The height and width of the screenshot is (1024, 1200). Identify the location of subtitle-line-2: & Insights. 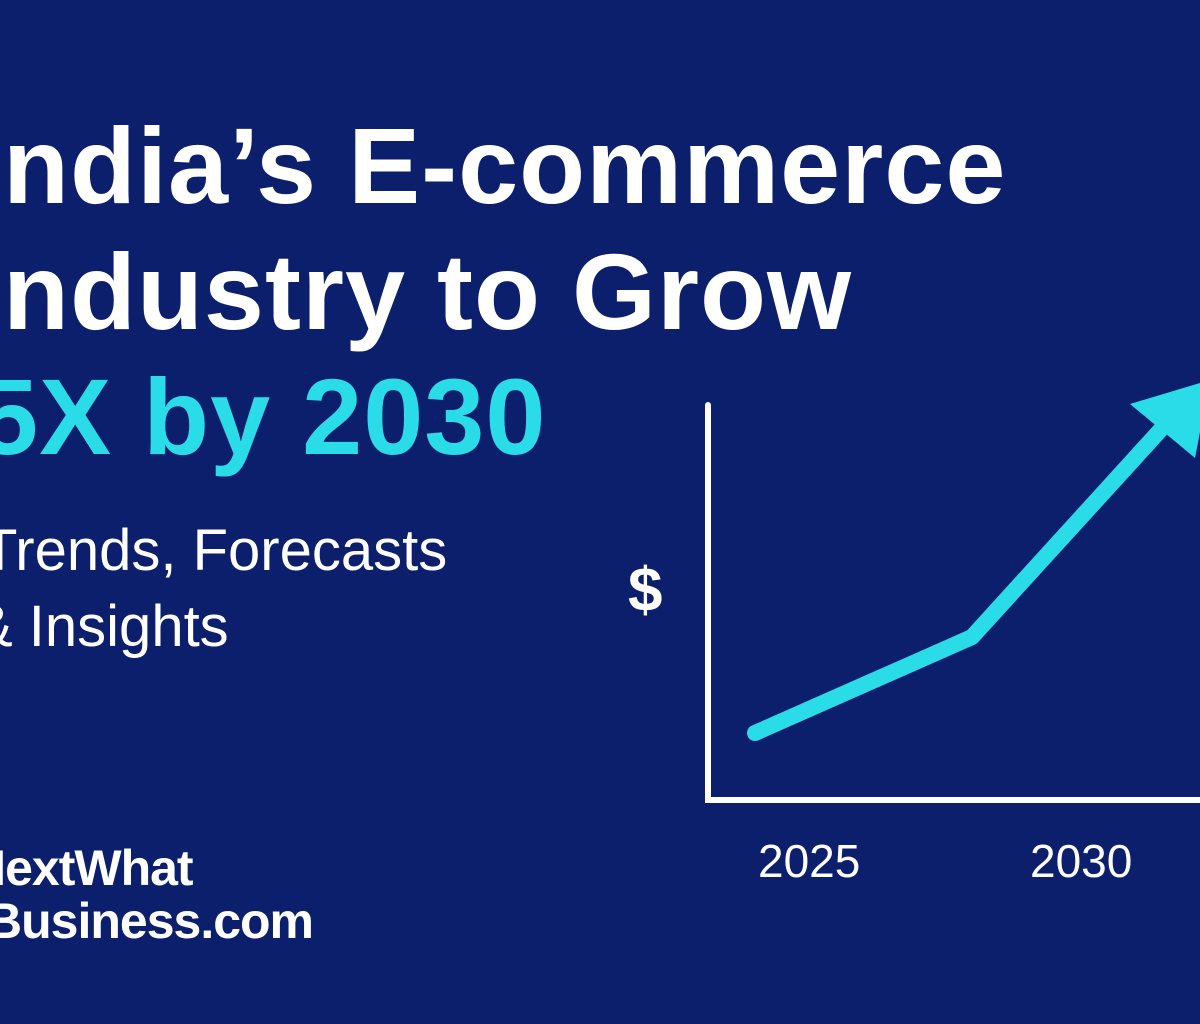
(114, 626).